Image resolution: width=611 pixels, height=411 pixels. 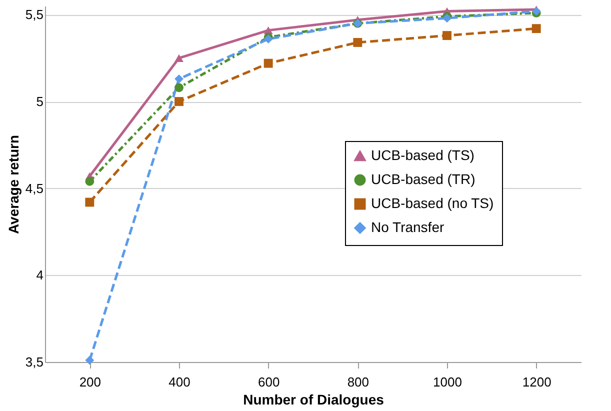 What do you see at coordinates (34, 362) in the screenshot?
I see `y-tick-label: 3,5` at bounding box center [34, 362].